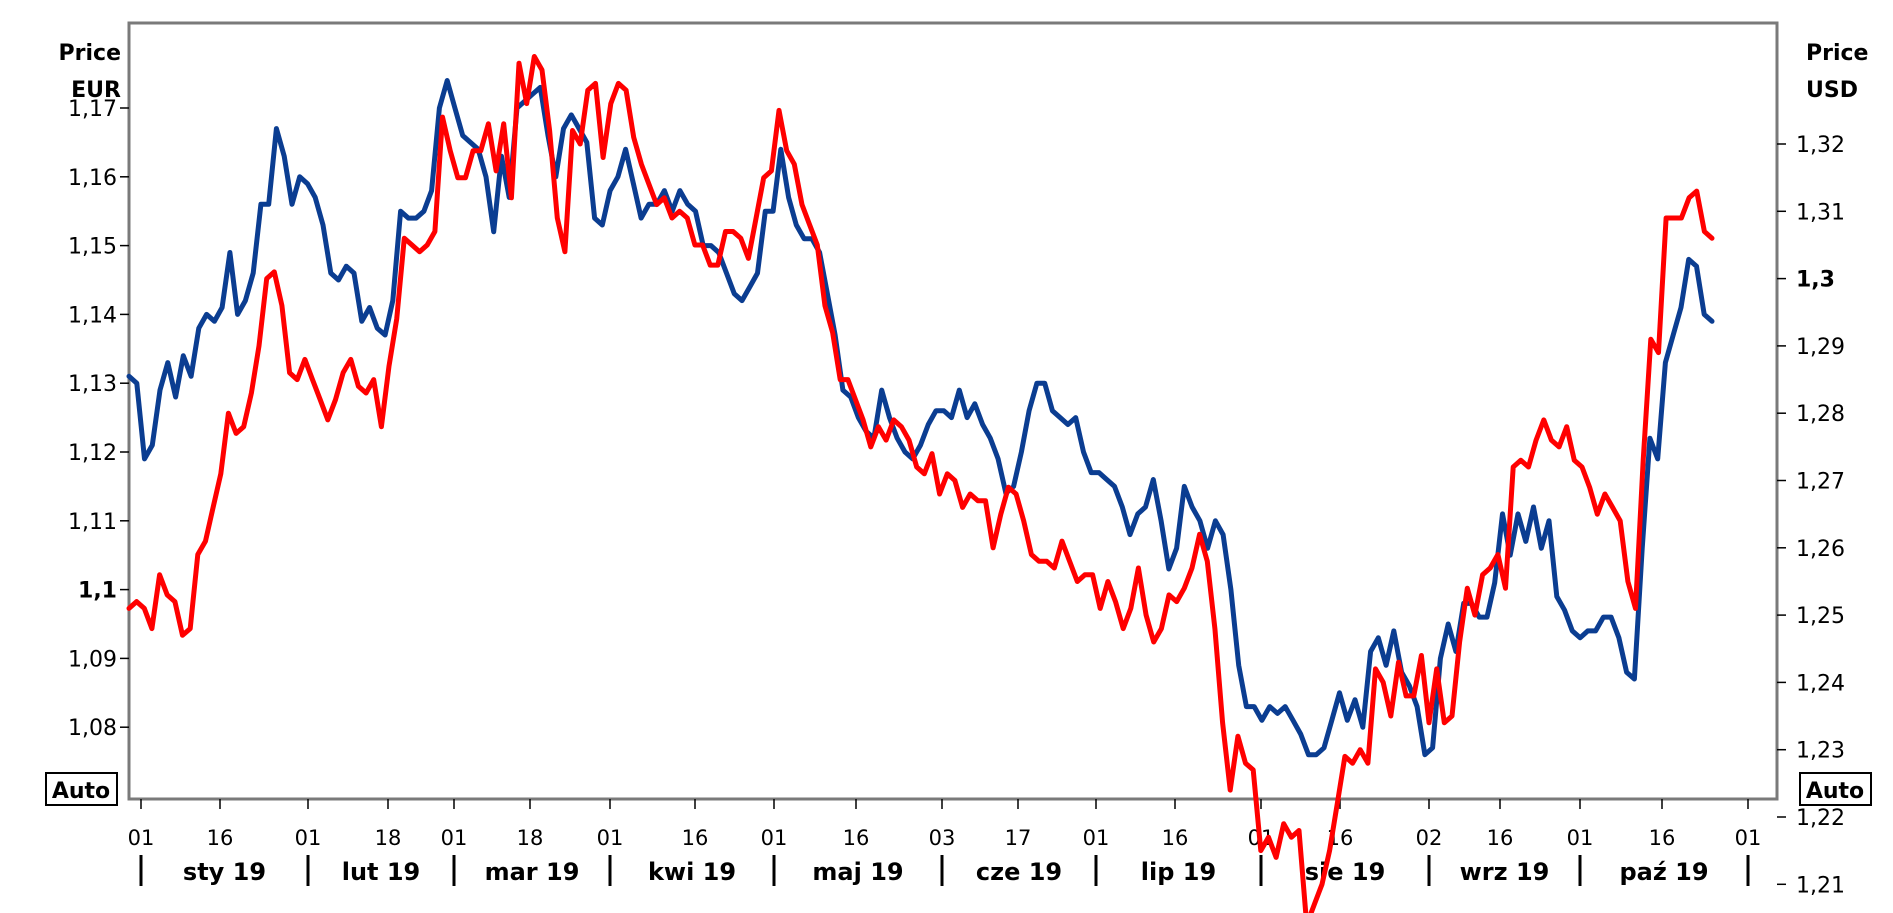  Describe the element at coordinates (97, 591) in the screenshot. I see `left-tick-label: 1,1` at that location.